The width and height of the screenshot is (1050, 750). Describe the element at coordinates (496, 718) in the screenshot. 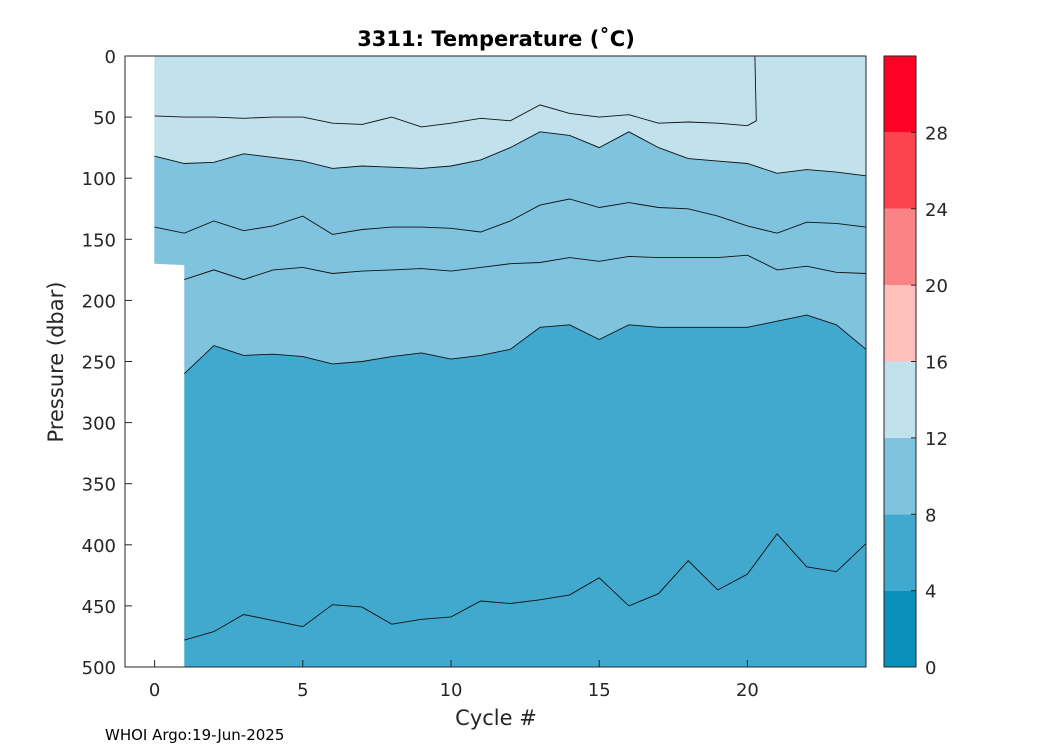

I see `x-axis-label: Cycle #` at that location.